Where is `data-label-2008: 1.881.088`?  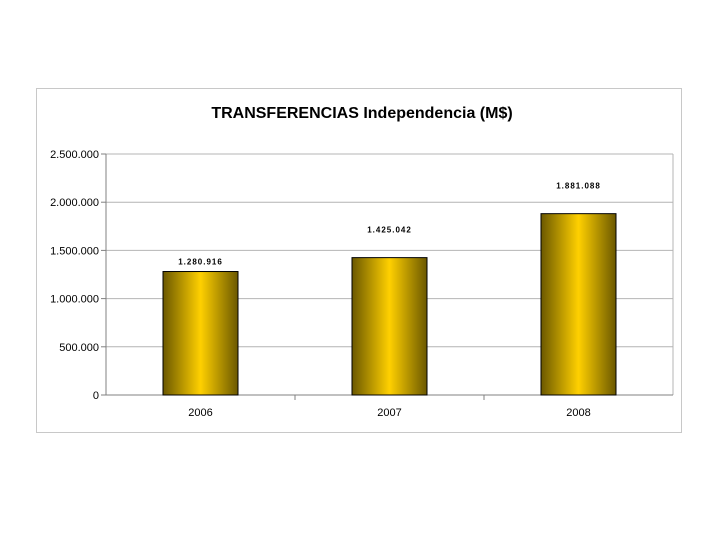
data-label-2008: 1.881.088 is located at coordinates (578, 186).